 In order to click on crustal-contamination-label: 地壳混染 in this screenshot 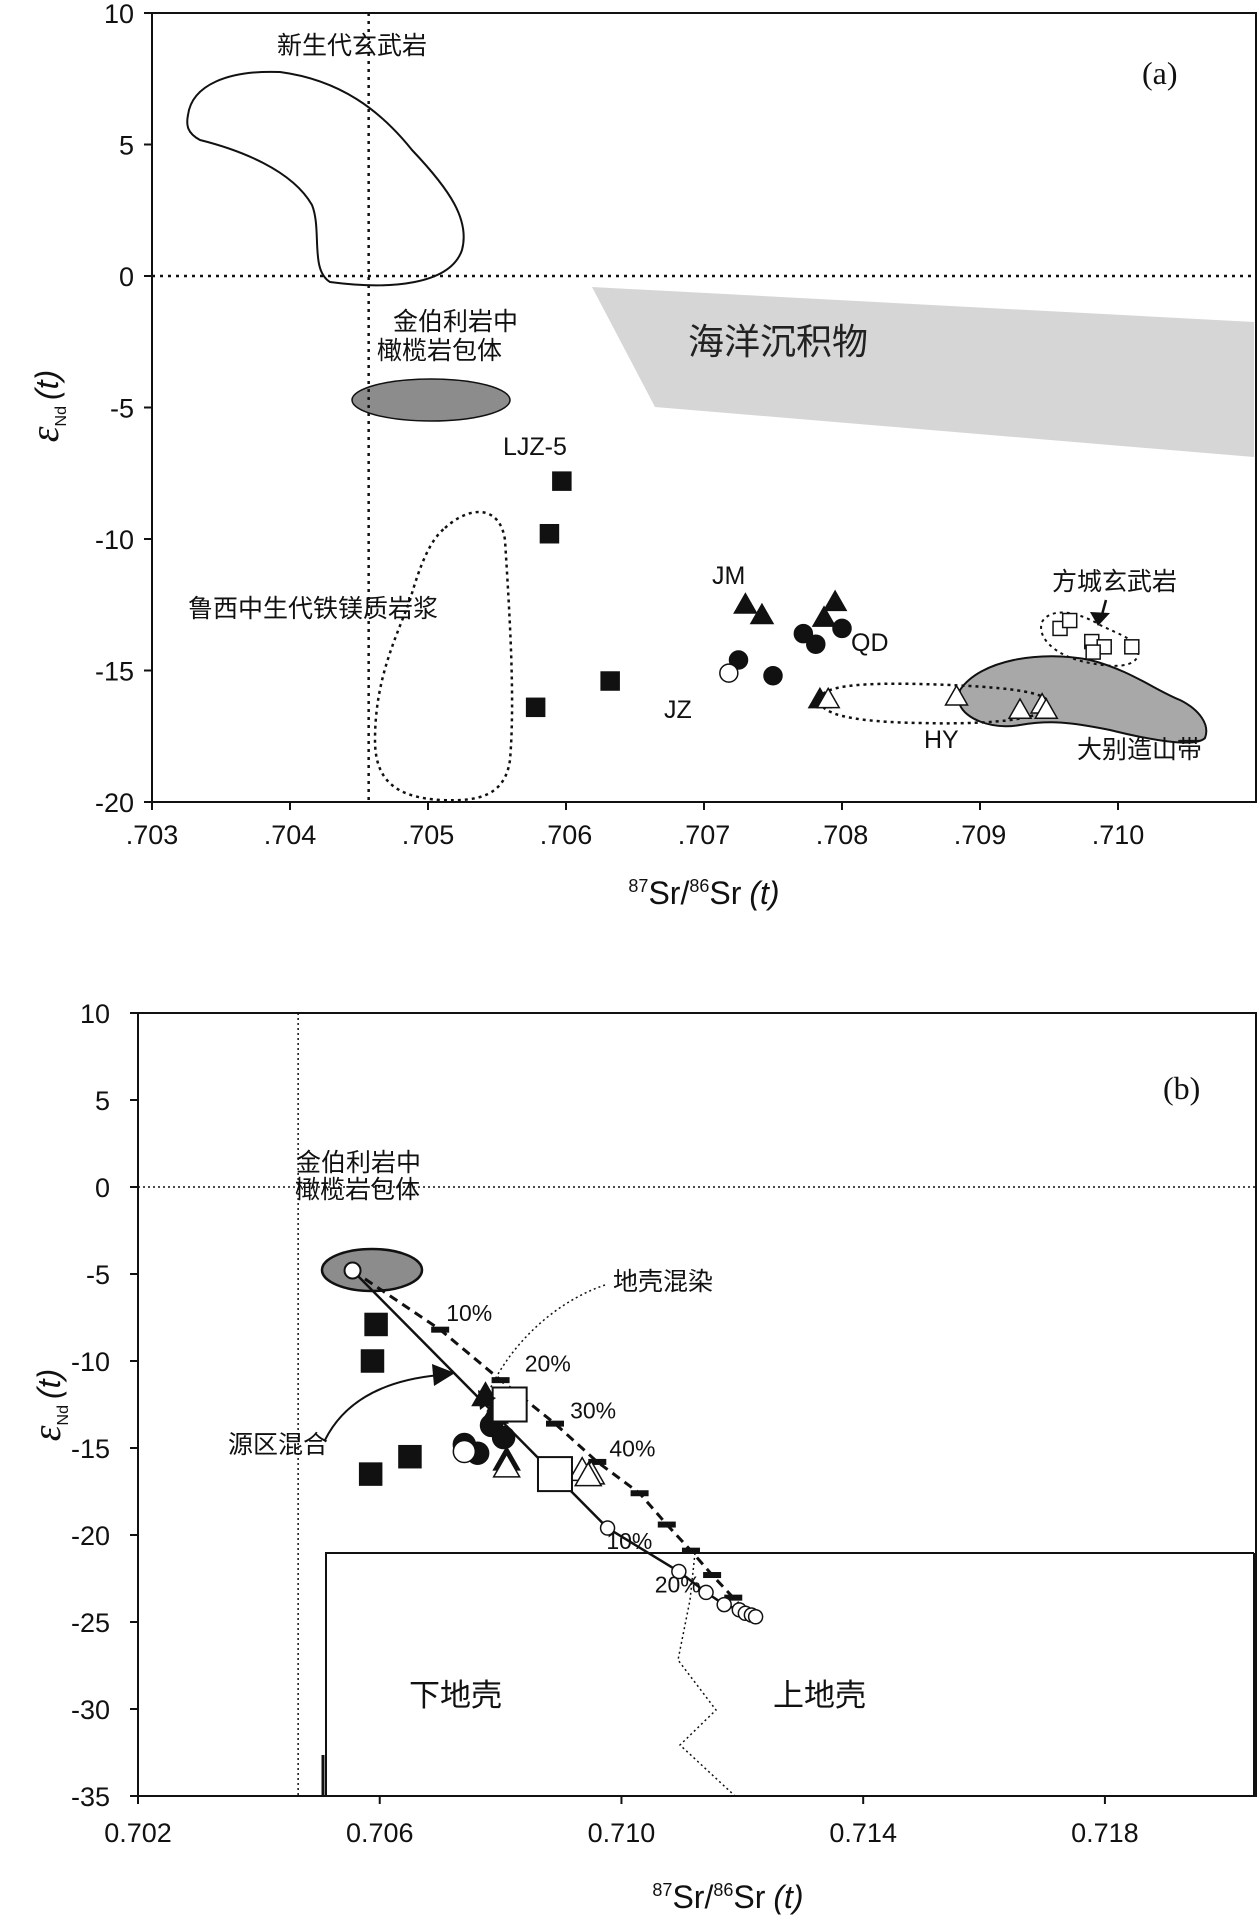, I will do `click(663, 1281)`.